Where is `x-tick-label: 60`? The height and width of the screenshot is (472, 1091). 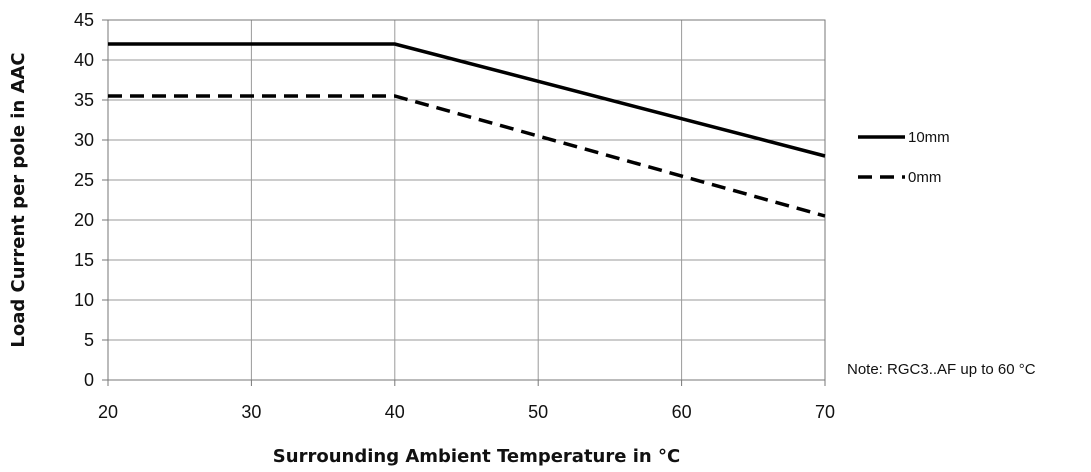
x-tick-label: 60 is located at coordinates (682, 412).